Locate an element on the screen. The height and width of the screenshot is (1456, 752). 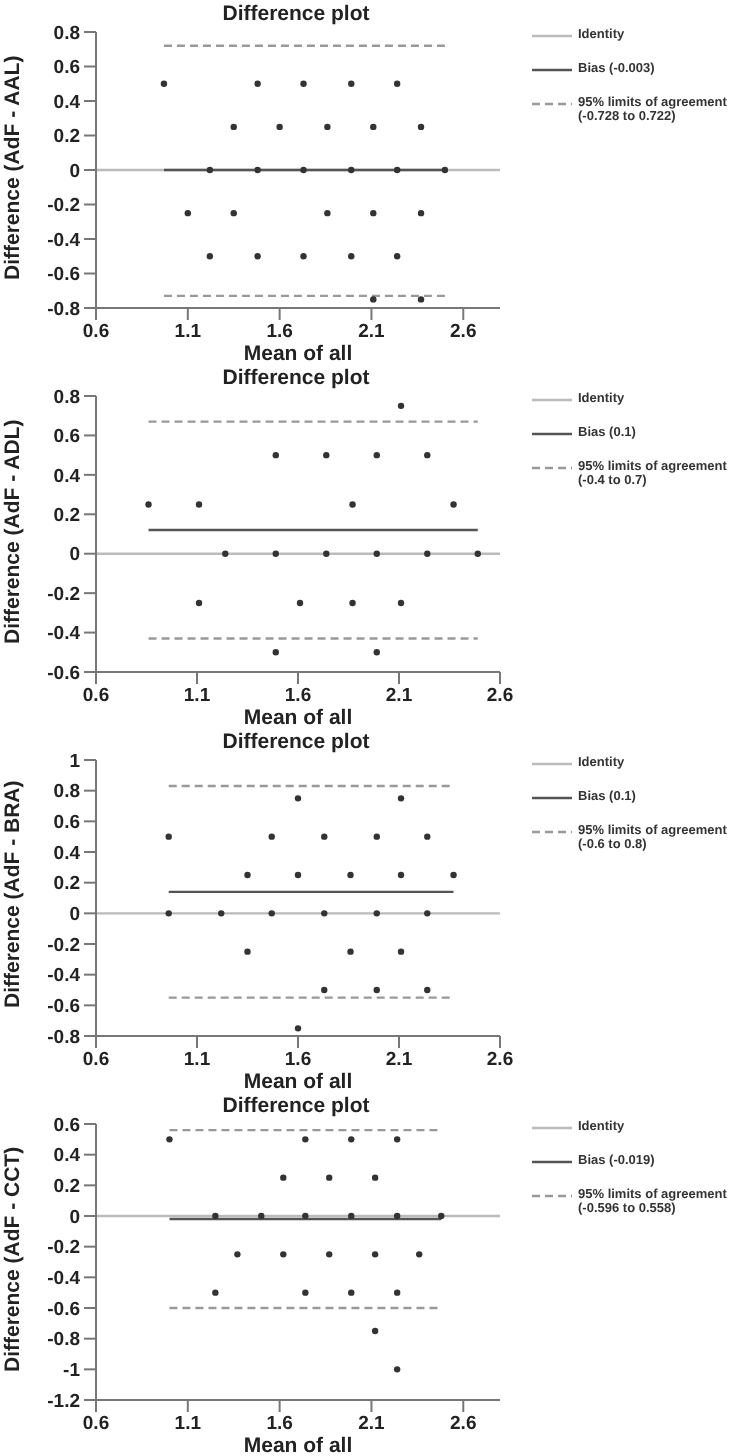
y-axis-title: Difference (AdF - BRA) is located at coordinates (13, 894).